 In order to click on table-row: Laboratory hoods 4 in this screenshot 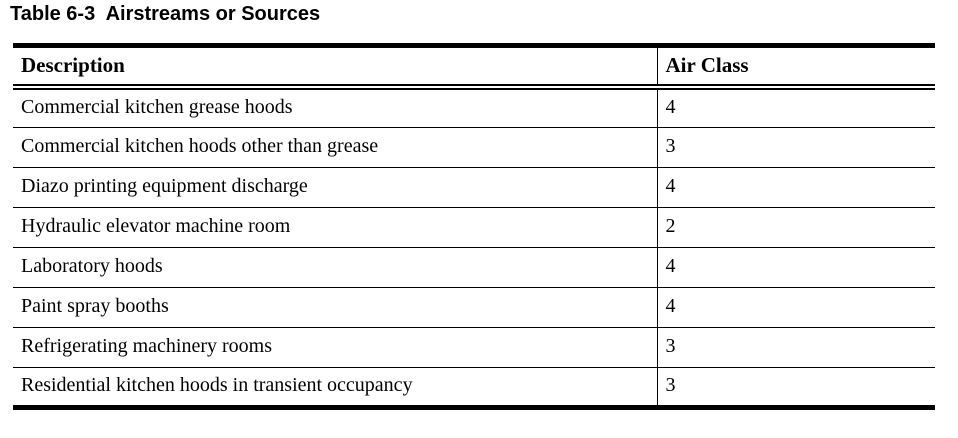, I will do `click(474, 267)`.